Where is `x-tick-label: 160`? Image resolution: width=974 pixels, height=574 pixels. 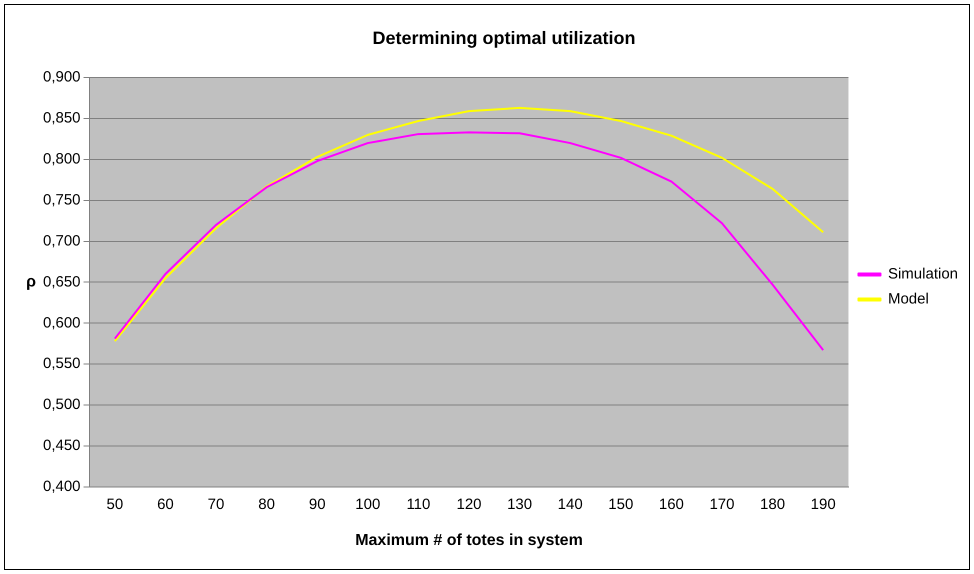 x-tick-label: 160 is located at coordinates (671, 504).